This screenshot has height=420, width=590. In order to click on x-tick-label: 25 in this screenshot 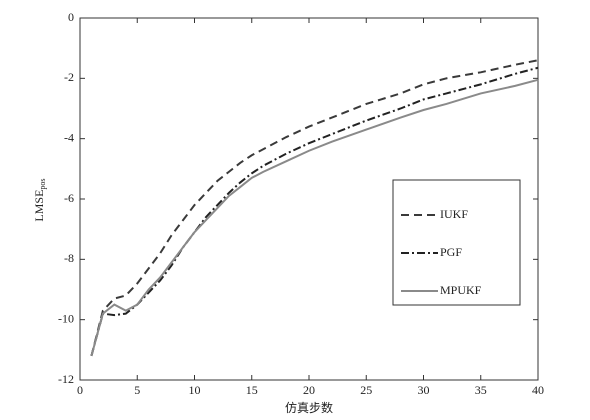, I will do `click(366, 390)`.